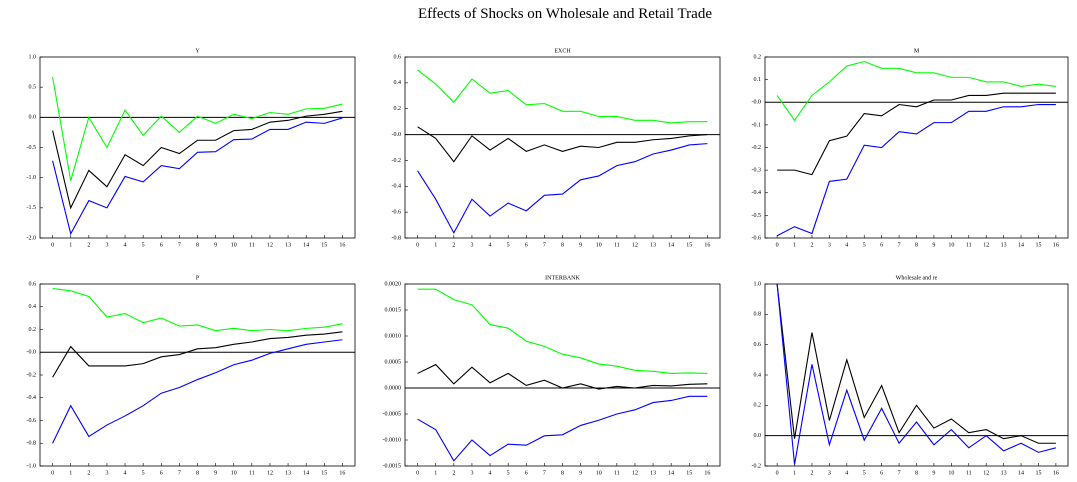  What do you see at coordinates (392, 440) in the screenshot?
I see `y-tick-label: -0.0010` at bounding box center [392, 440].